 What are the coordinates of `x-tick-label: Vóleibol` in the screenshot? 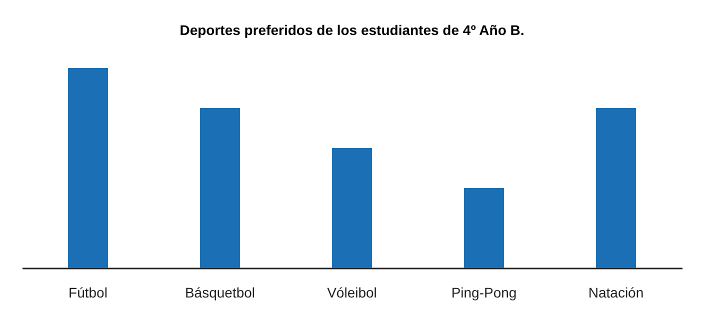 It's located at (352, 292).